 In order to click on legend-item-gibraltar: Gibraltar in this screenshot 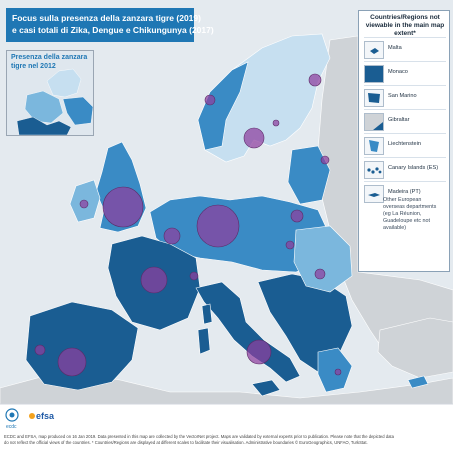, I will do `click(405, 121)`.